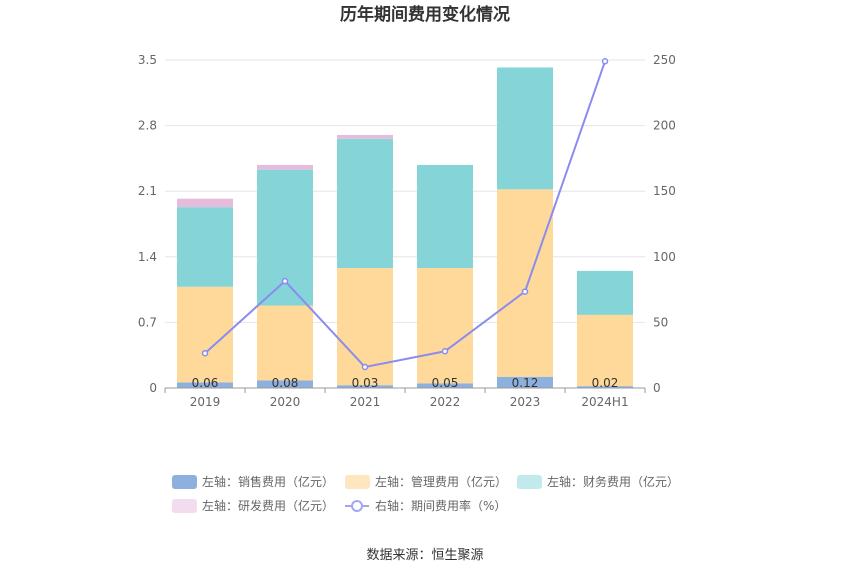 The image size is (850, 575). What do you see at coordinates (664, 126) in the screenshot?
I see `right-tick-label: 200` at bounding box center [664, 126].